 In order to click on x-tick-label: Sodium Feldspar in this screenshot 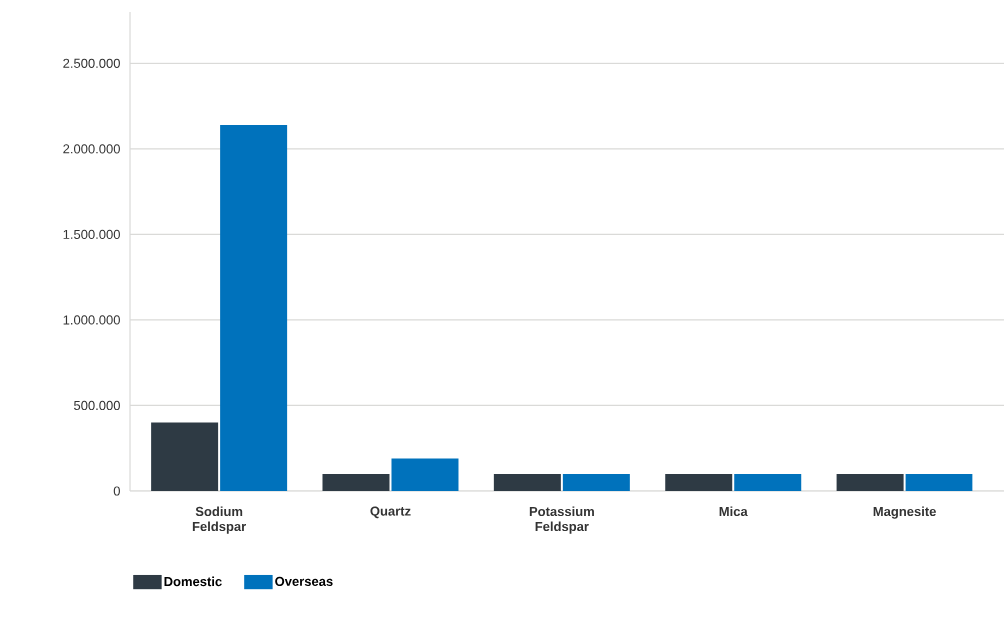, I will do `click(219, 520)`.